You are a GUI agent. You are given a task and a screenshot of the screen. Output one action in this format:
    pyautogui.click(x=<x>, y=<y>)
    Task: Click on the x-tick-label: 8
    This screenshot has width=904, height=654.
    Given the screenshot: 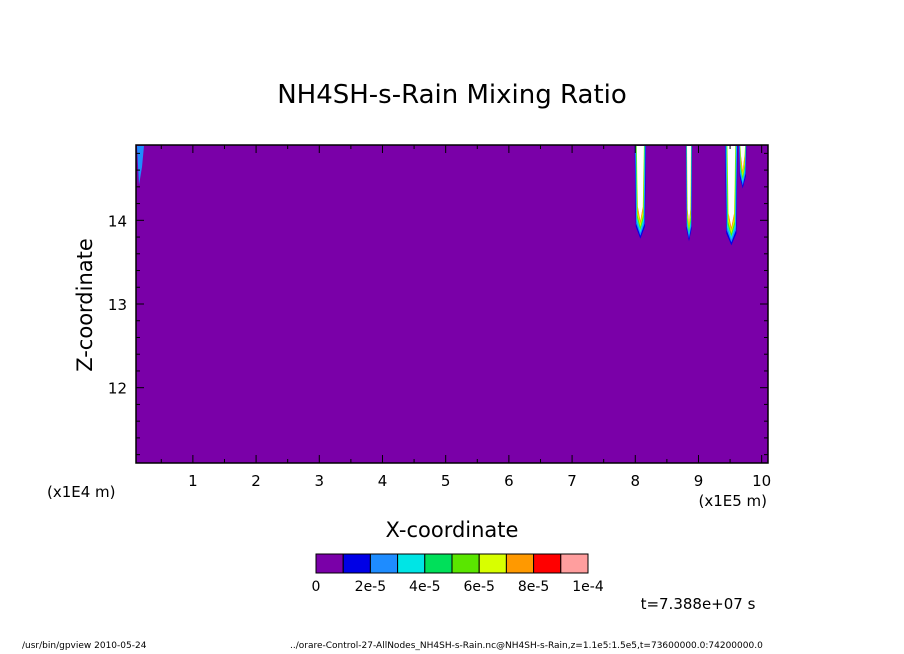 What is the action you would take?
    pyautogui.click(x=636, y=481)
    